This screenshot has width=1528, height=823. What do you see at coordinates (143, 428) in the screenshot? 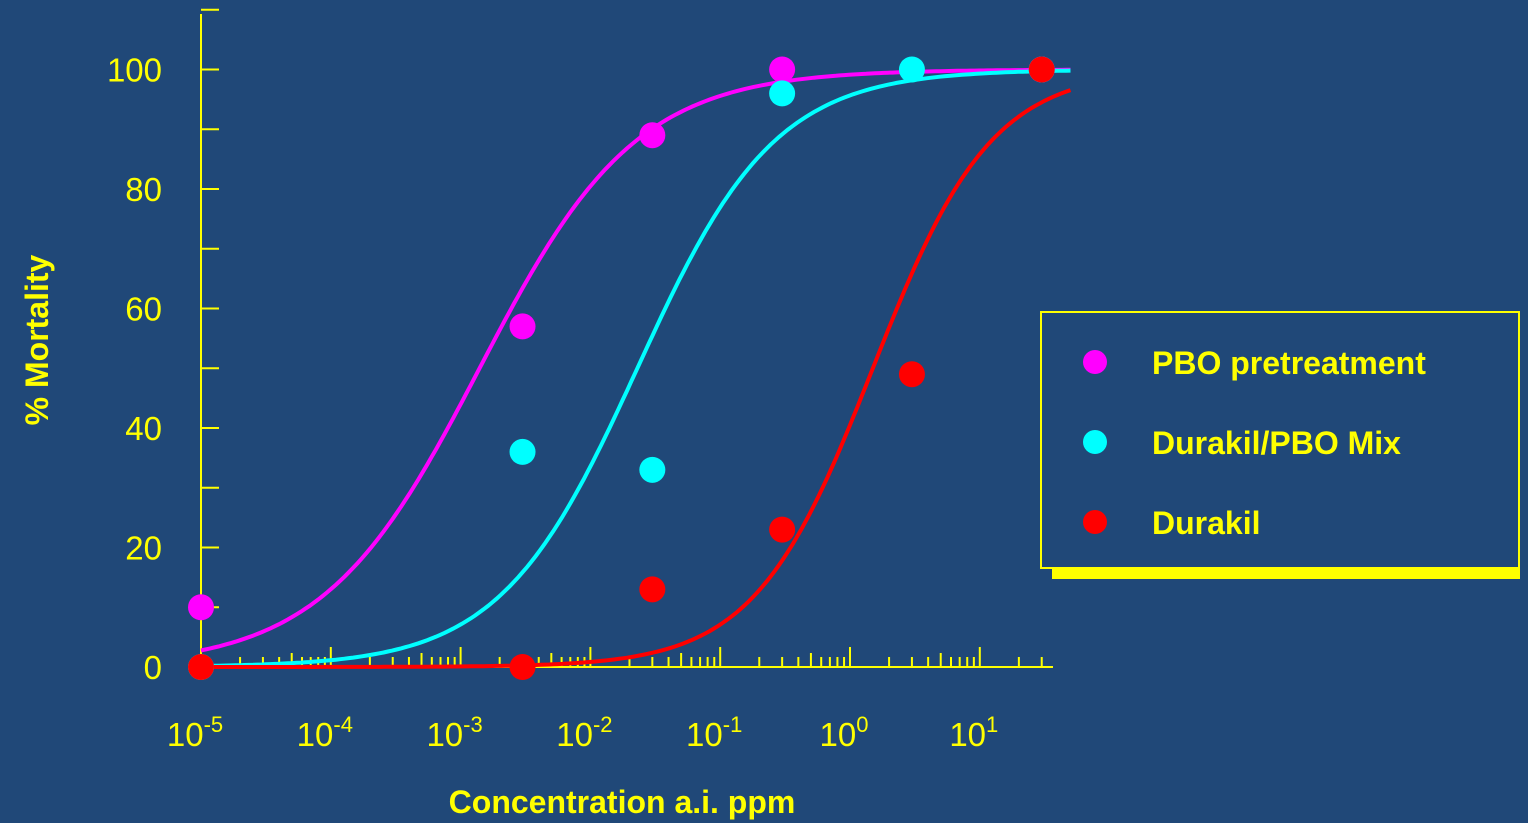
I see `y-tick-label: 40` at bounding box center [143, 428].